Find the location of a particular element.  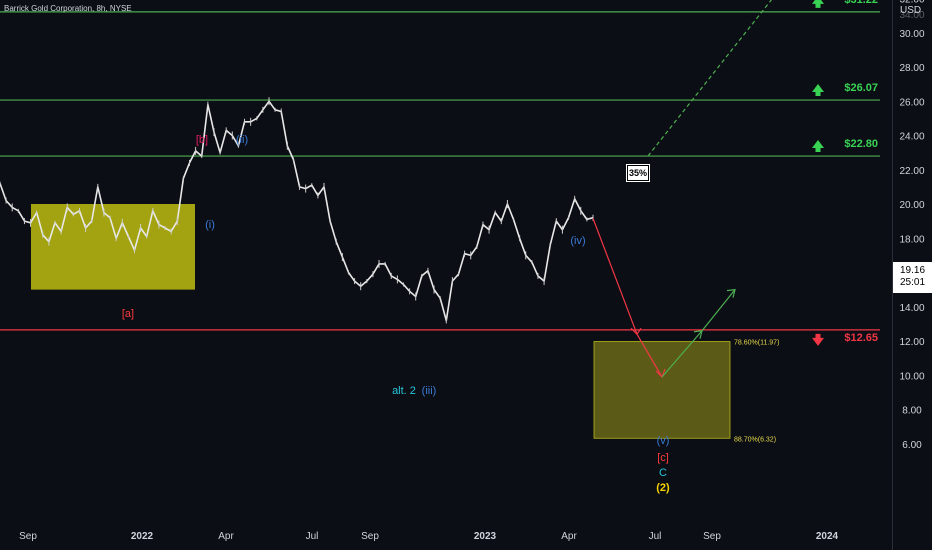

wave-label-7: (v) is located at coordinates (663, 441).